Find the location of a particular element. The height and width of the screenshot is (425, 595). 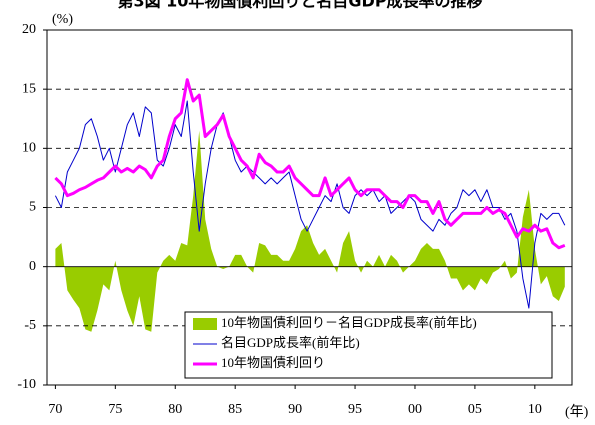

x-tick-label: 80 is located at coordinates (175, 409).